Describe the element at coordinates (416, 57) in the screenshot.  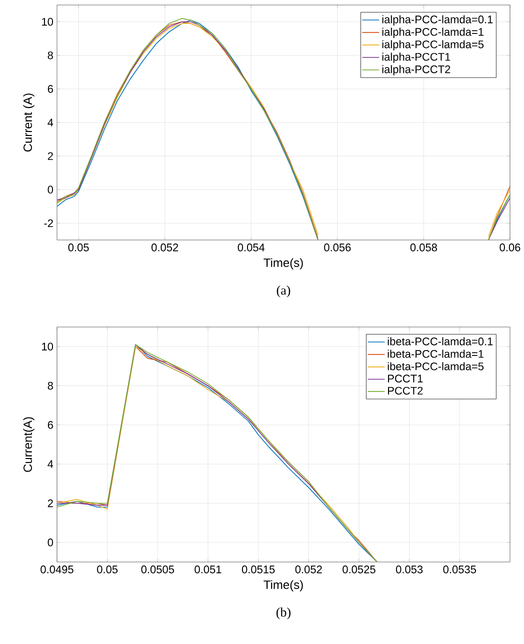
I see `legend-label: ialpha-PCCT1` at that location.